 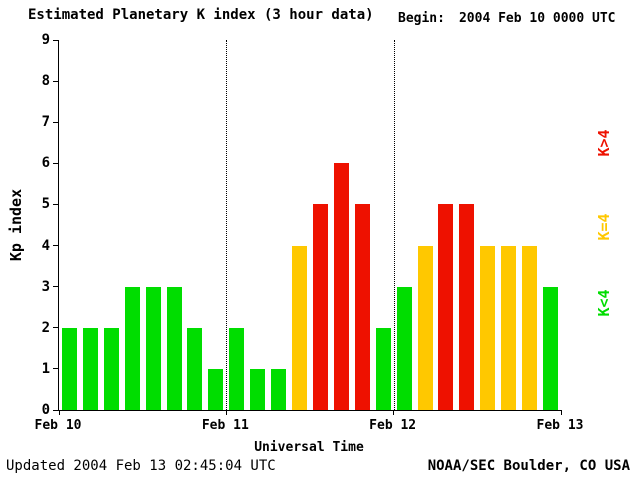 I want to click on y-axis-tick-label: 1, so click(x=45, y=368).